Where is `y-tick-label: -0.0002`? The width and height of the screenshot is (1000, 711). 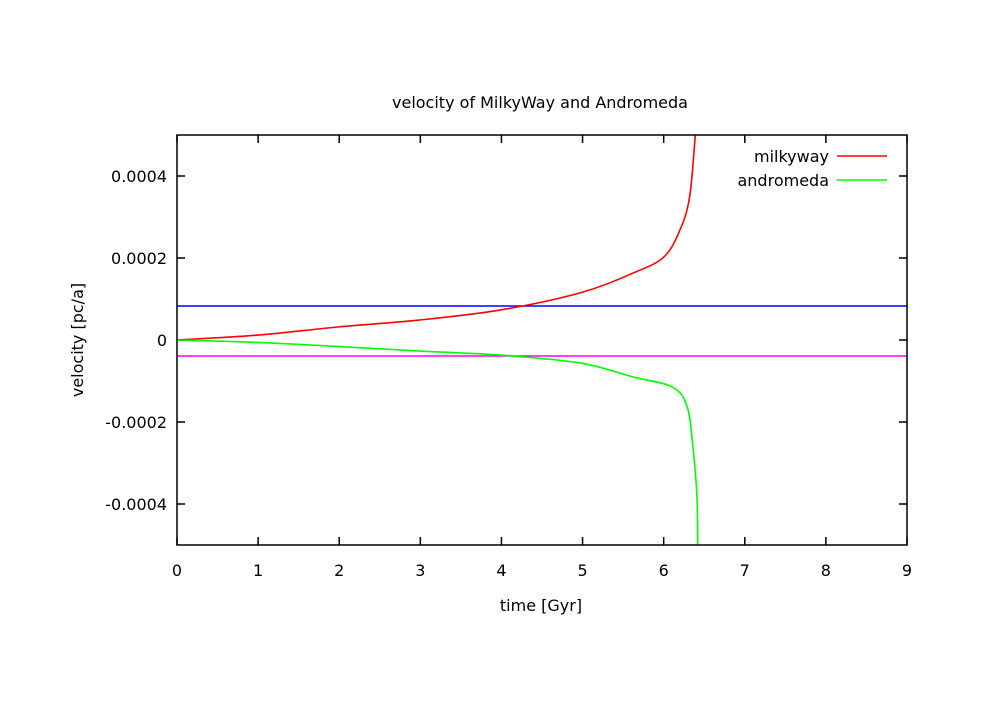 y-tick-label: -0.0002 is located at coordinates (136, 422).